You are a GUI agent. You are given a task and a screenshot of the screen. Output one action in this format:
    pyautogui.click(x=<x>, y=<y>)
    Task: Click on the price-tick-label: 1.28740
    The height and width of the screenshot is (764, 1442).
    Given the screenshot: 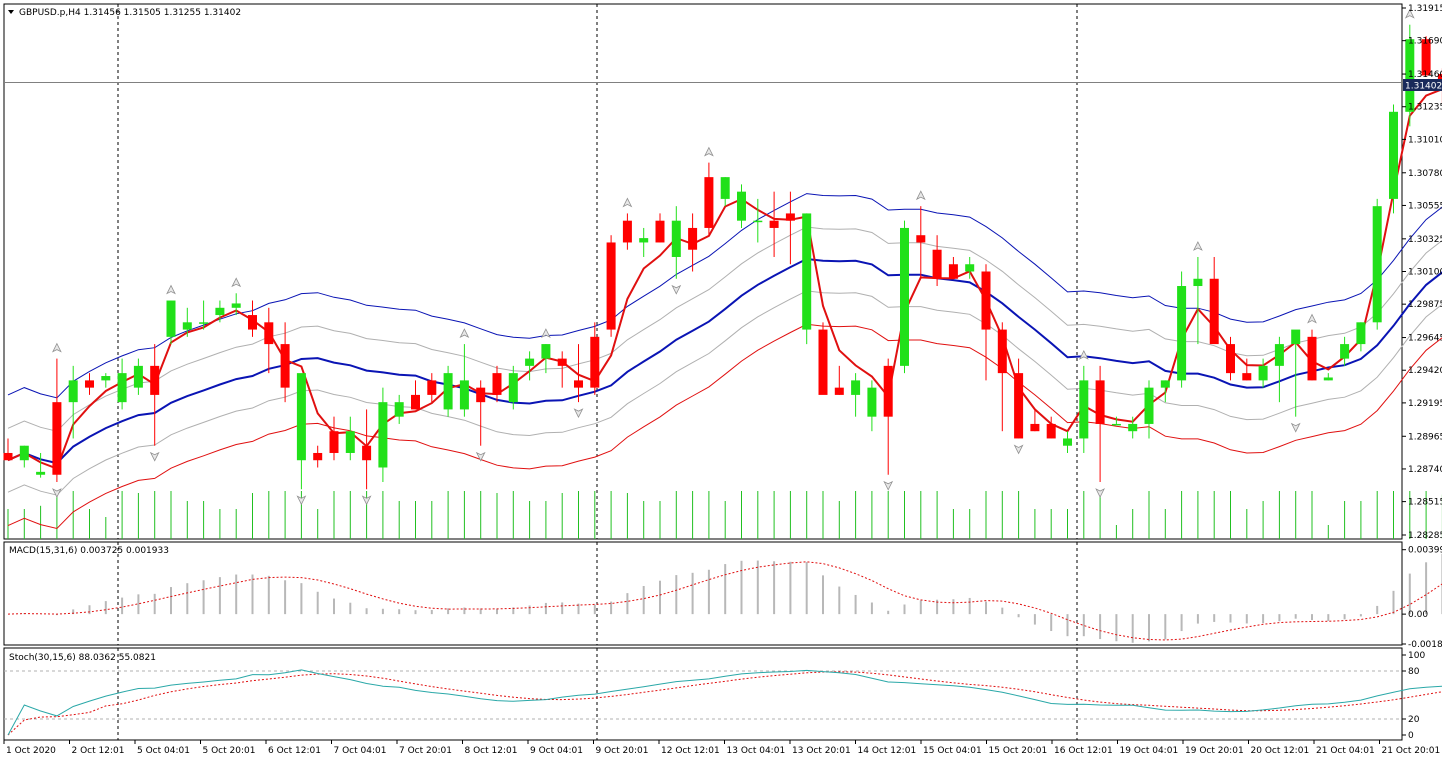 What is the action you would take?
    pyautogui.click(x=1425, y=470)
    